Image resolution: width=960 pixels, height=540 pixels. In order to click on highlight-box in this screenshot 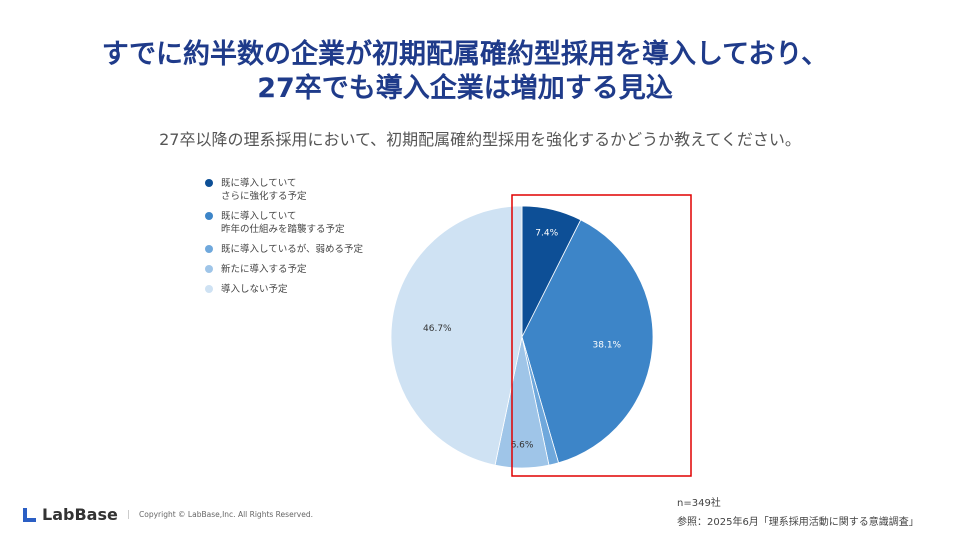, I will do `click(601, 335)`.